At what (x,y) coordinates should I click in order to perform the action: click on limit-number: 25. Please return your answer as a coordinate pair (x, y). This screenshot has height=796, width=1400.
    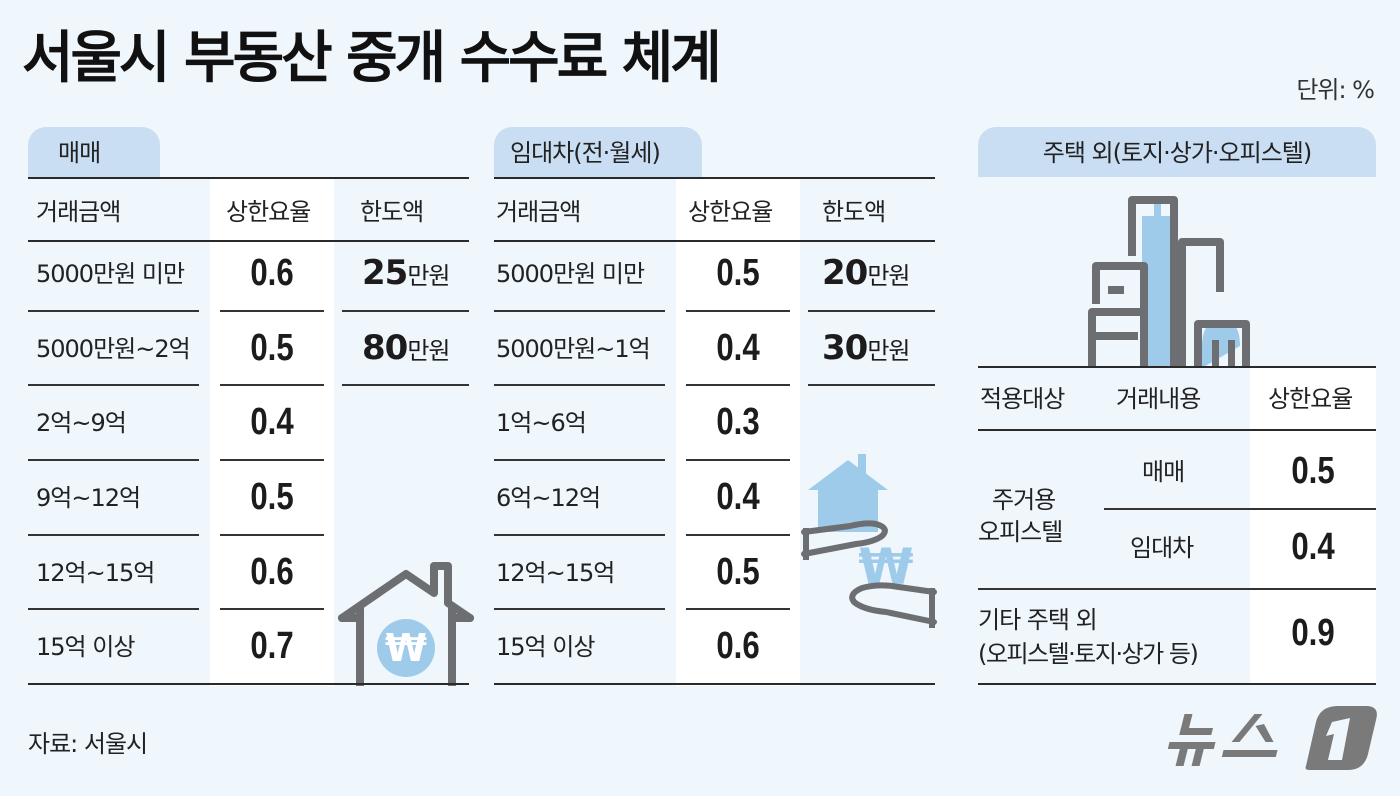
    Looking at the image, I should click on (385, 273).